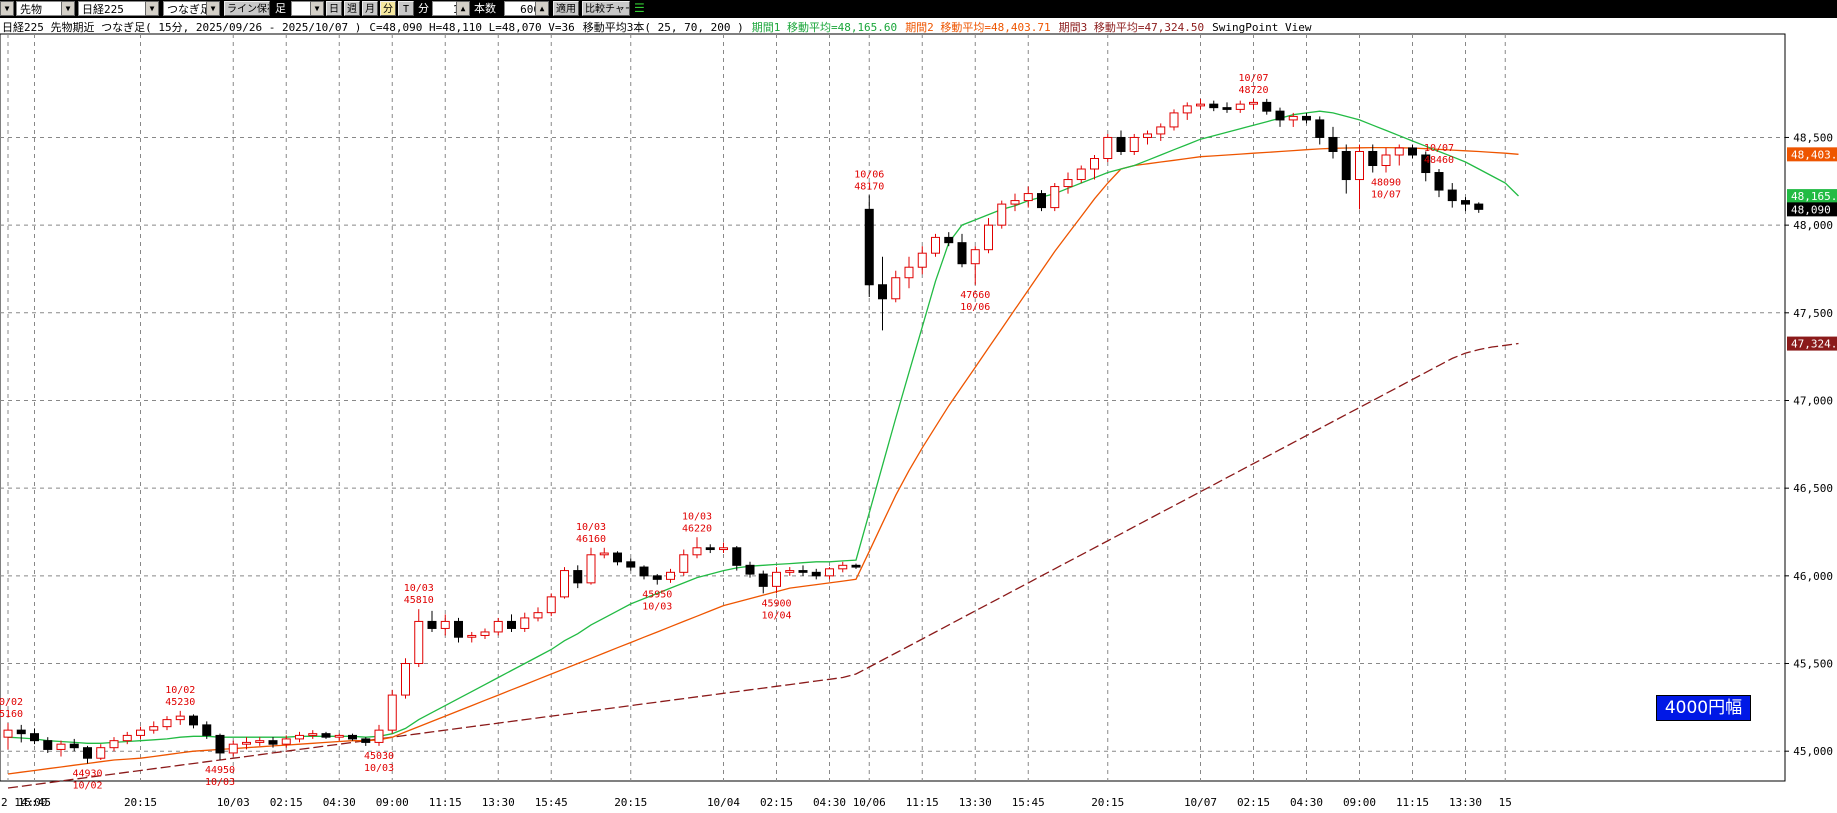 This screenshot has height=813, width=1837. I want to click on swing-price-label: 45230, so click(180, 702).